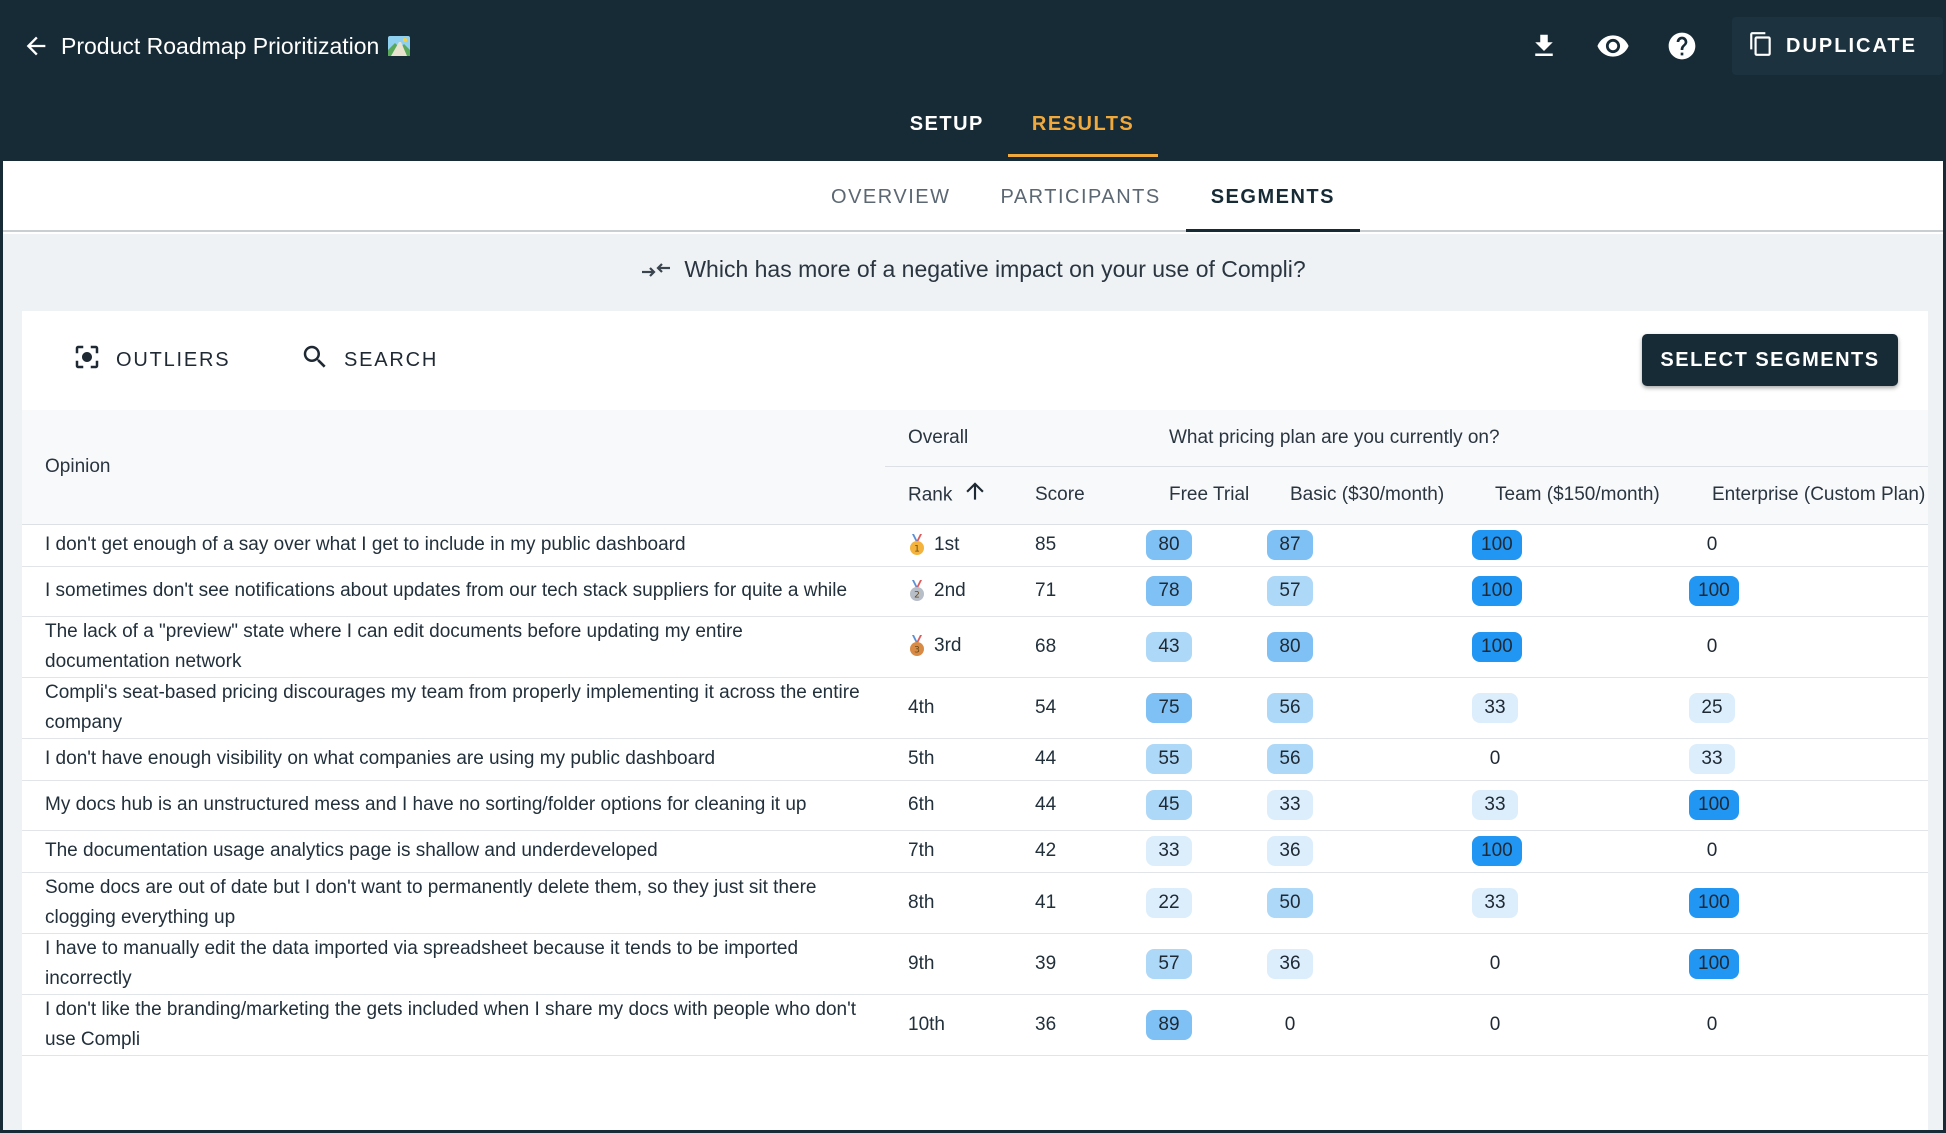 The image size is (1946, 1133). What do you see at coordinates (1290, 545) in the screenshot?
I see `segment-score-badge: 87` at bounding box center [1290, 545].